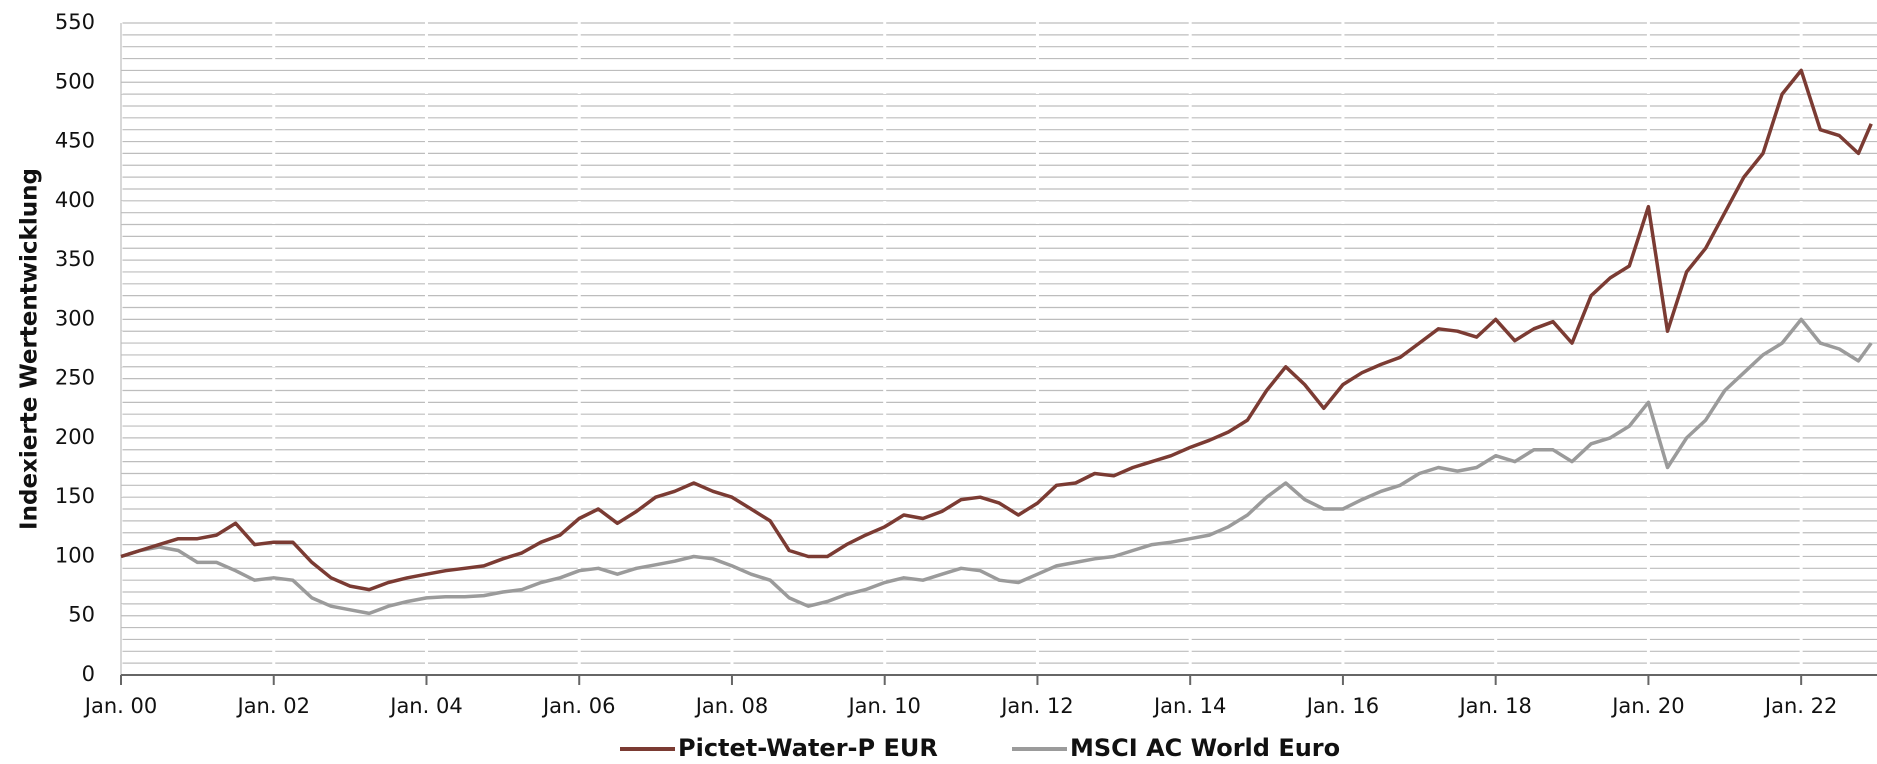 Image resolution: width=1877 pixels, height=764 pixels. I want to click on legend-label: MSCI AC World Euro, so click(1205, 748).